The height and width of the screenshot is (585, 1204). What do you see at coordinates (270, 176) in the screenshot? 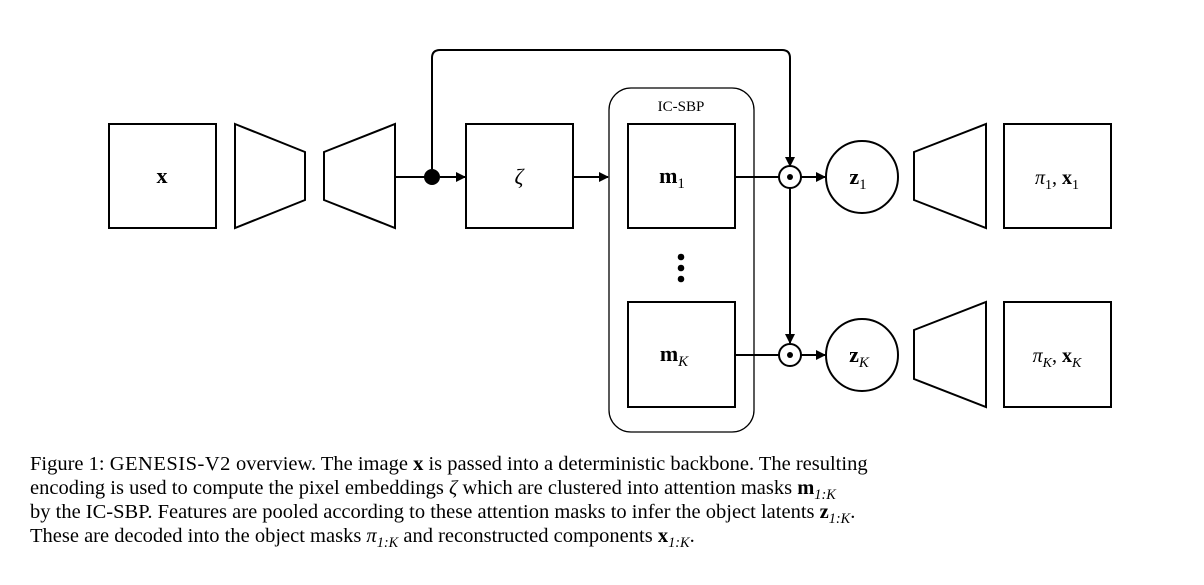
I see `backbone-encoder-trapezoid` at bounding box center [270, 176].